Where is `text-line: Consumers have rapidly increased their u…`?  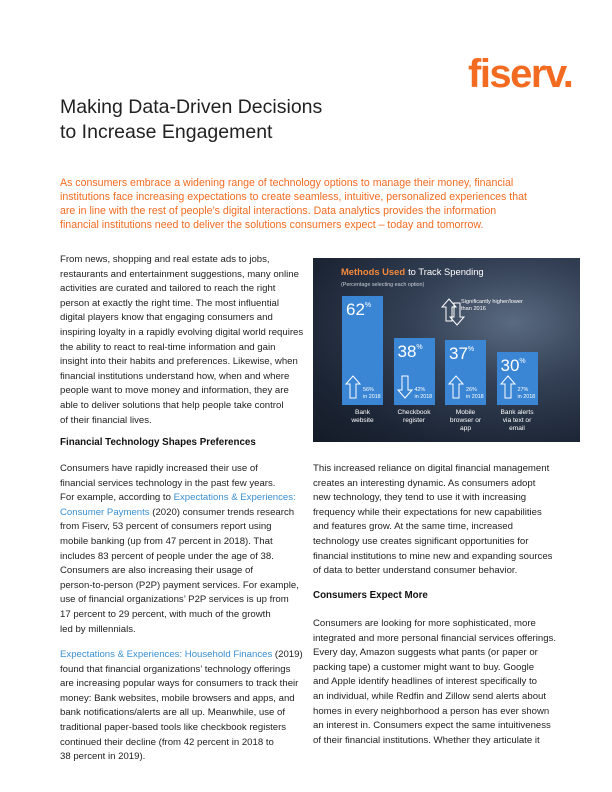
text-line: Consumers have rapidly increased their u… is located at coordinates (159, 468).